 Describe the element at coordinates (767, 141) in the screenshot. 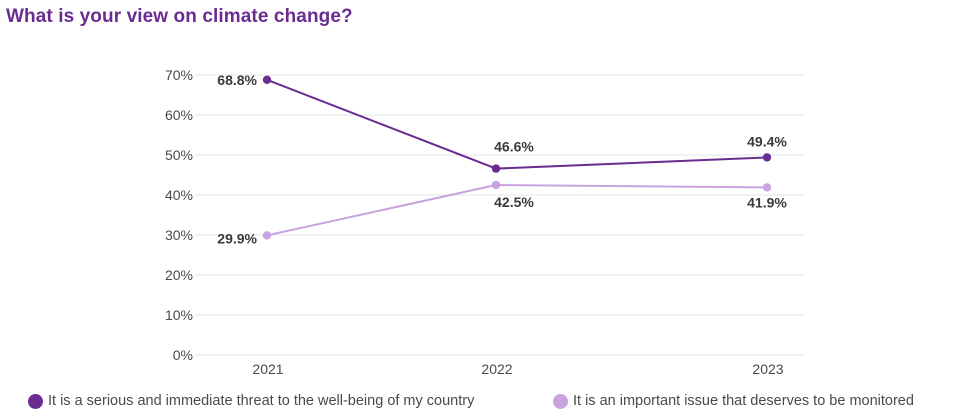

I see `data-label: 49.4%` at that location.